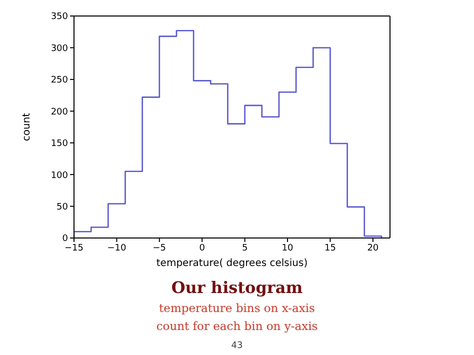 The width and height of the screenshot is (474, 355). Describe the element at coordinates (159, 248) in the screenshot. I see `x-tick-label: −5` at that location.